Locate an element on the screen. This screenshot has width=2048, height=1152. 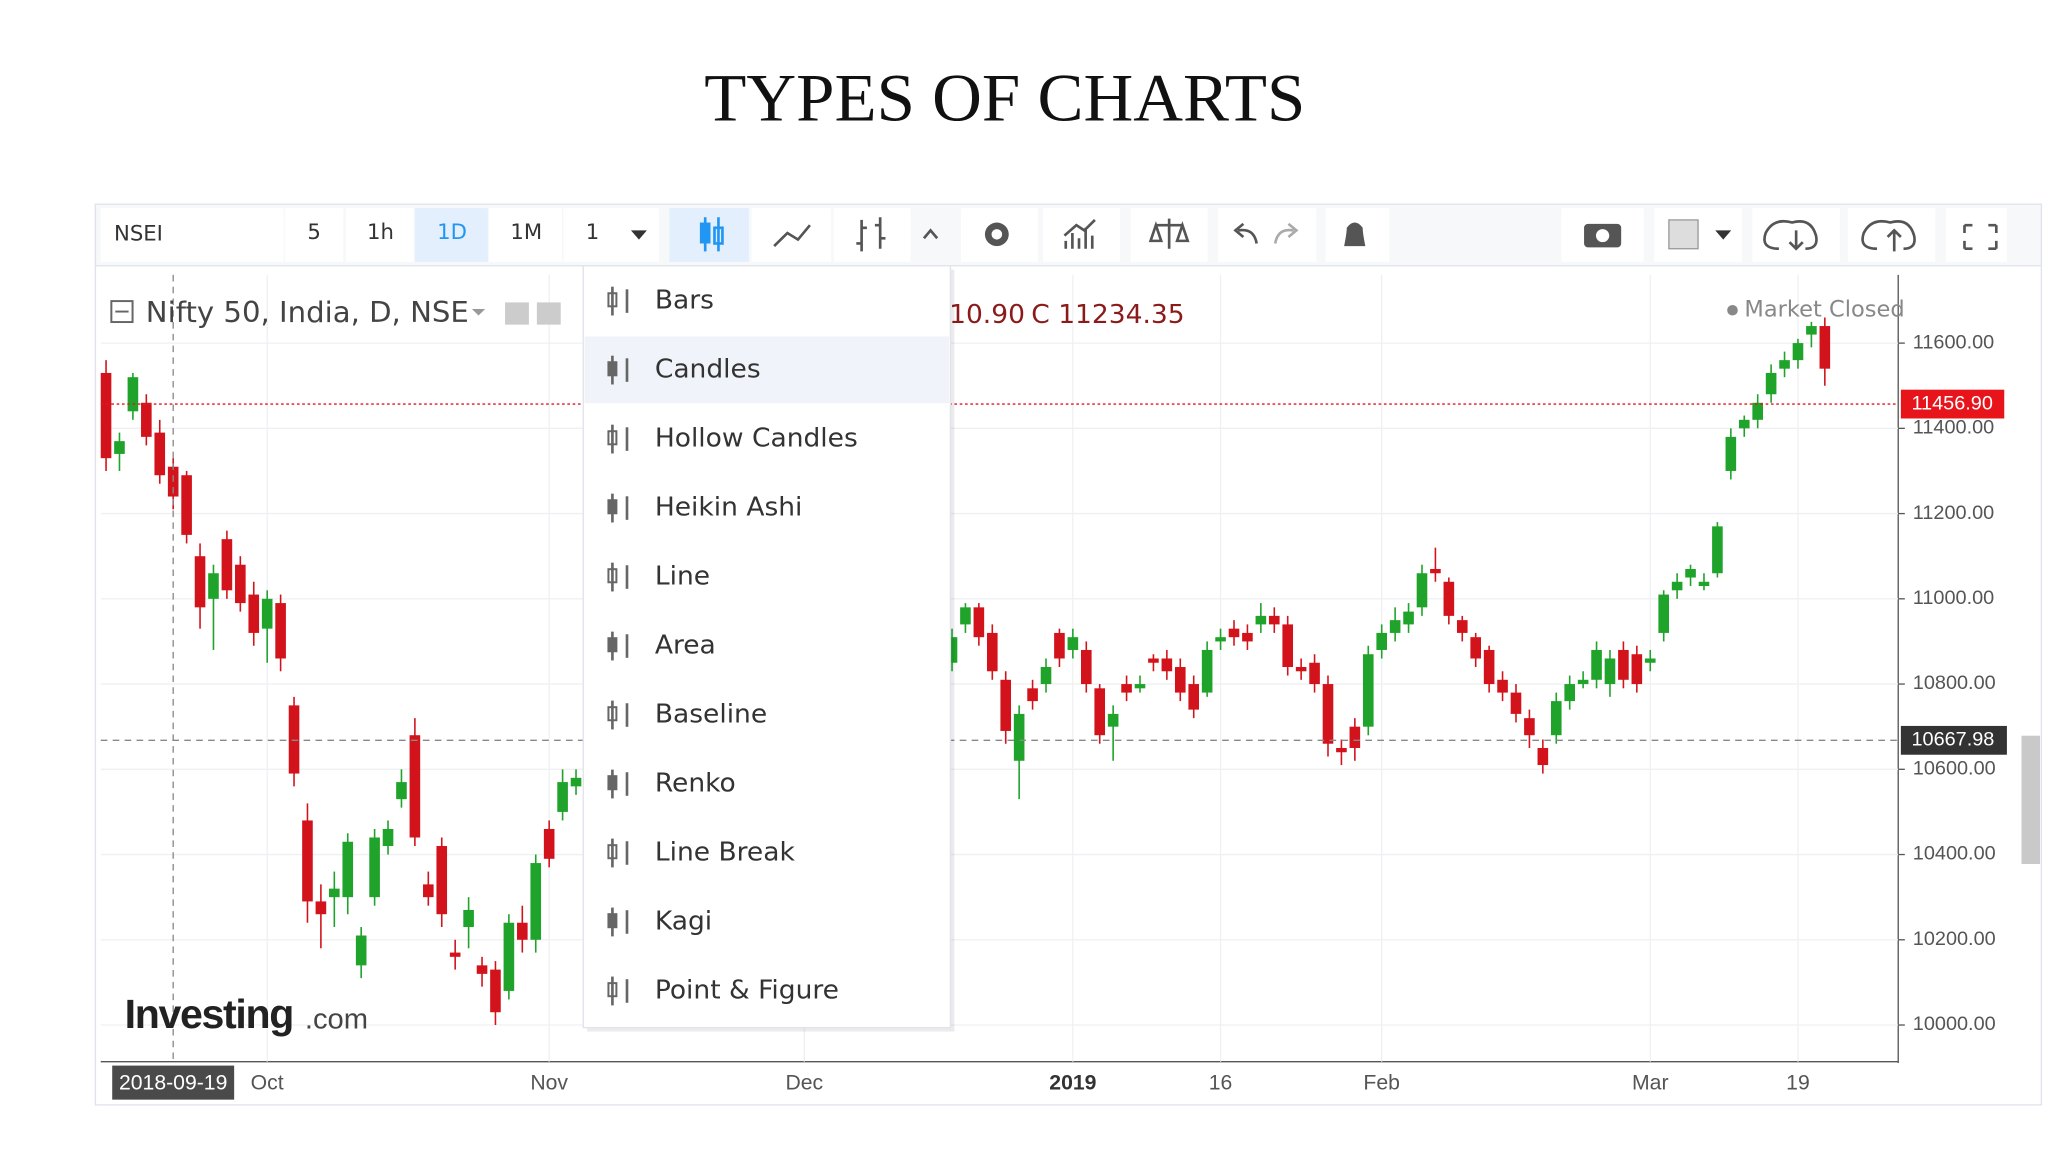
interval: 1M is located at coordinates (526, 231).